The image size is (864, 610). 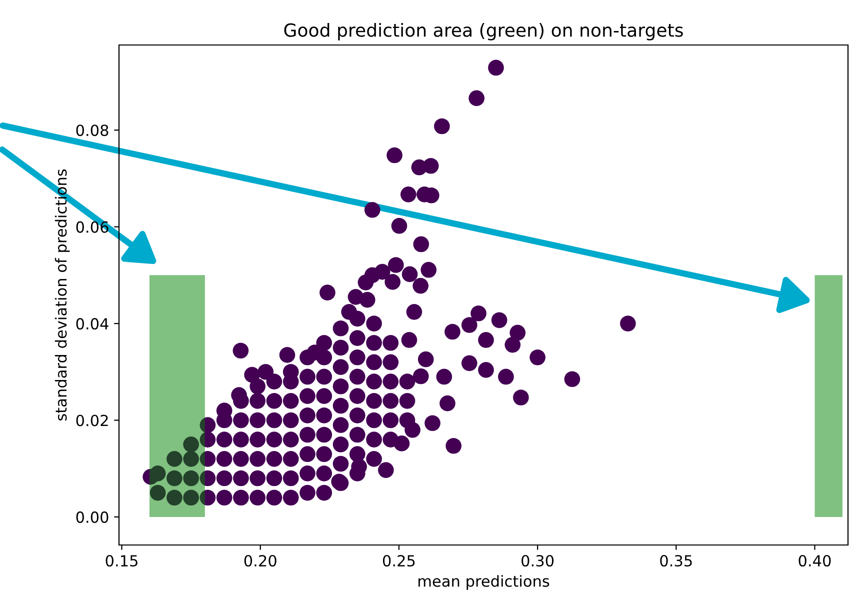 I want to click on x-tick-label: 0.25, so click(x=398, y=560).